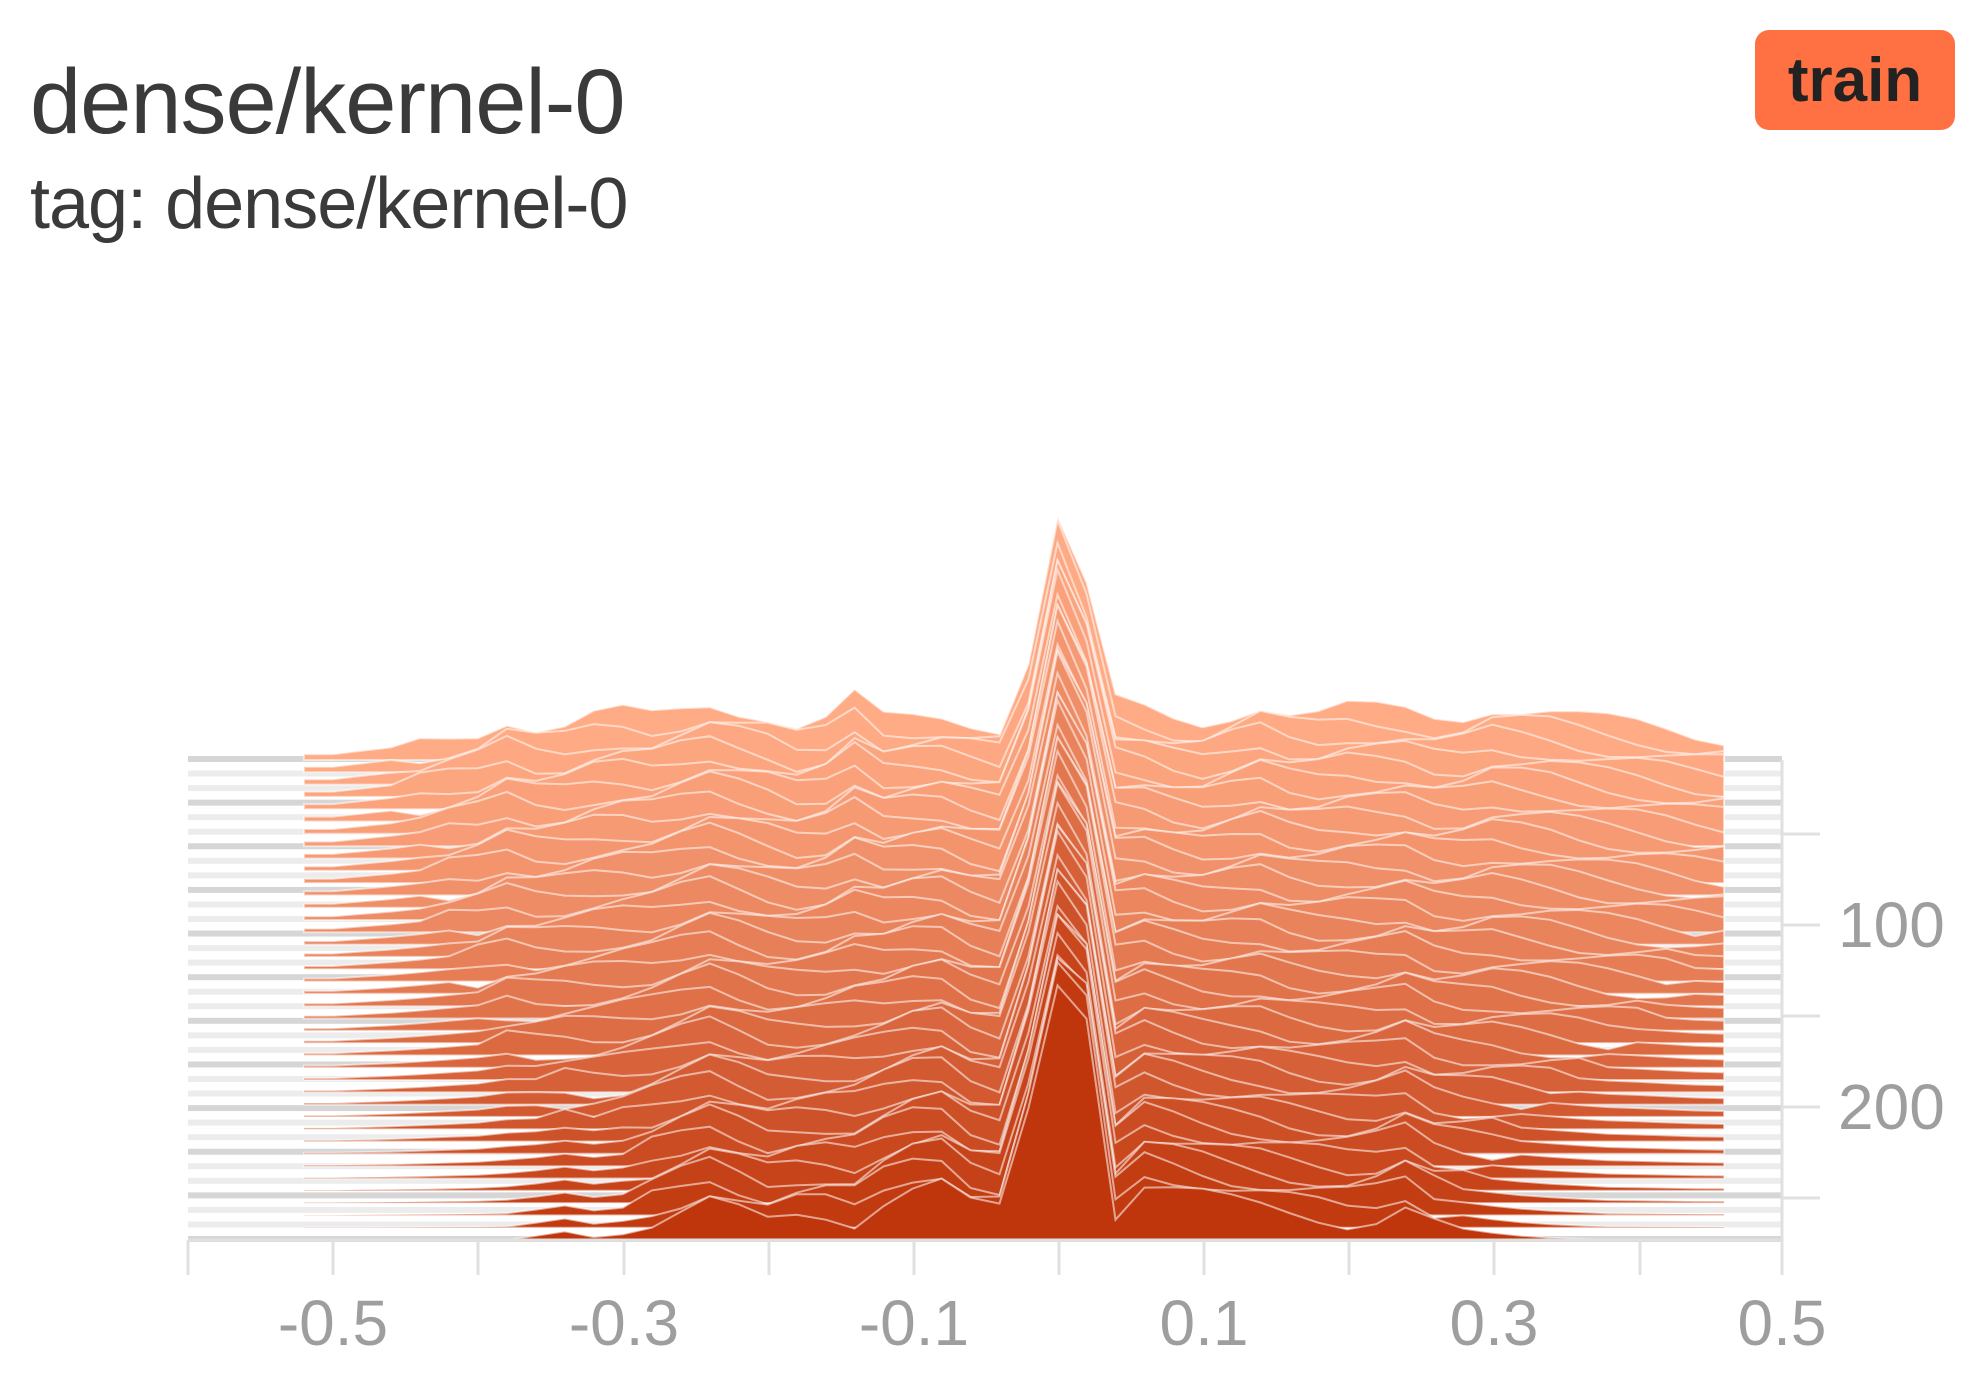 Image resolution: width=1986 pixels, height=1392 pixels. I want to click on chart-tag: tag: dense/kernel-0, so click(329, 204).